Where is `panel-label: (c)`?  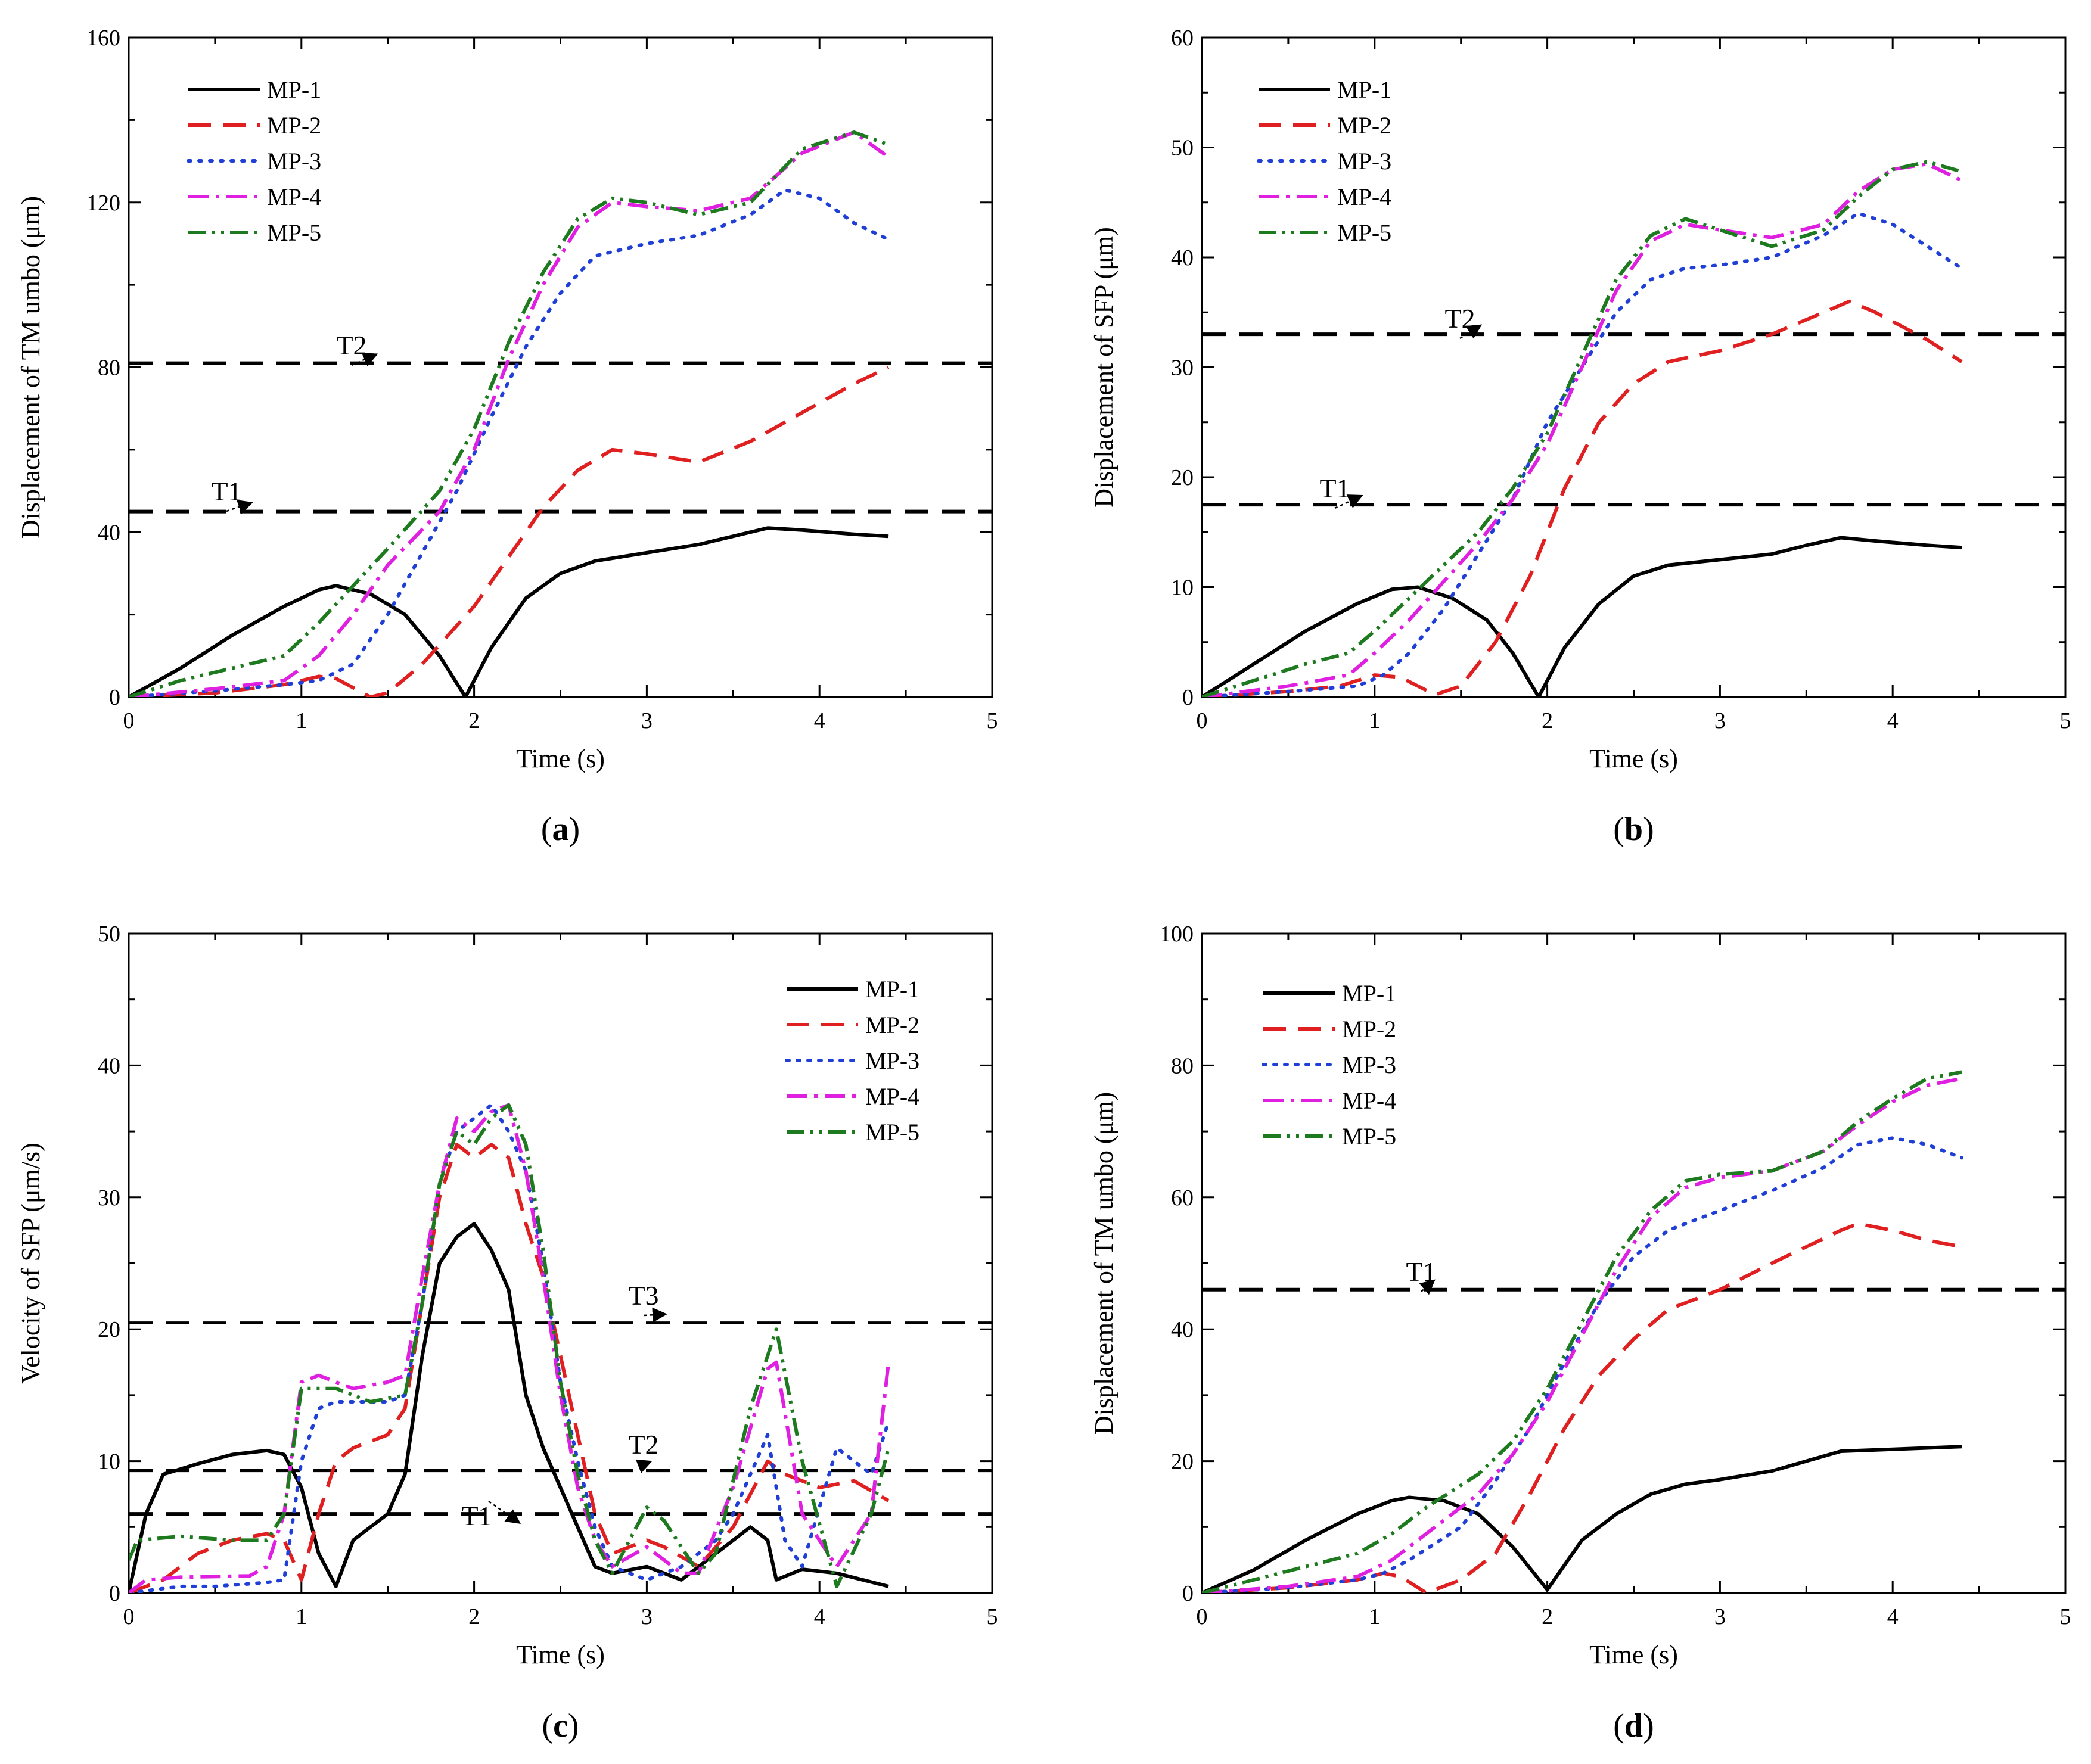 panel-label: (c) is located at coordinates (560, 1725).